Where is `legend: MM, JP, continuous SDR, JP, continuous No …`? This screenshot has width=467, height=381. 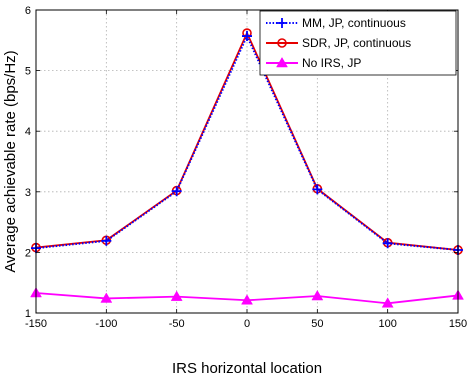
legend: MM, JP, continuous SDR, JP, continuous No … is located at coordinates (358, 43).